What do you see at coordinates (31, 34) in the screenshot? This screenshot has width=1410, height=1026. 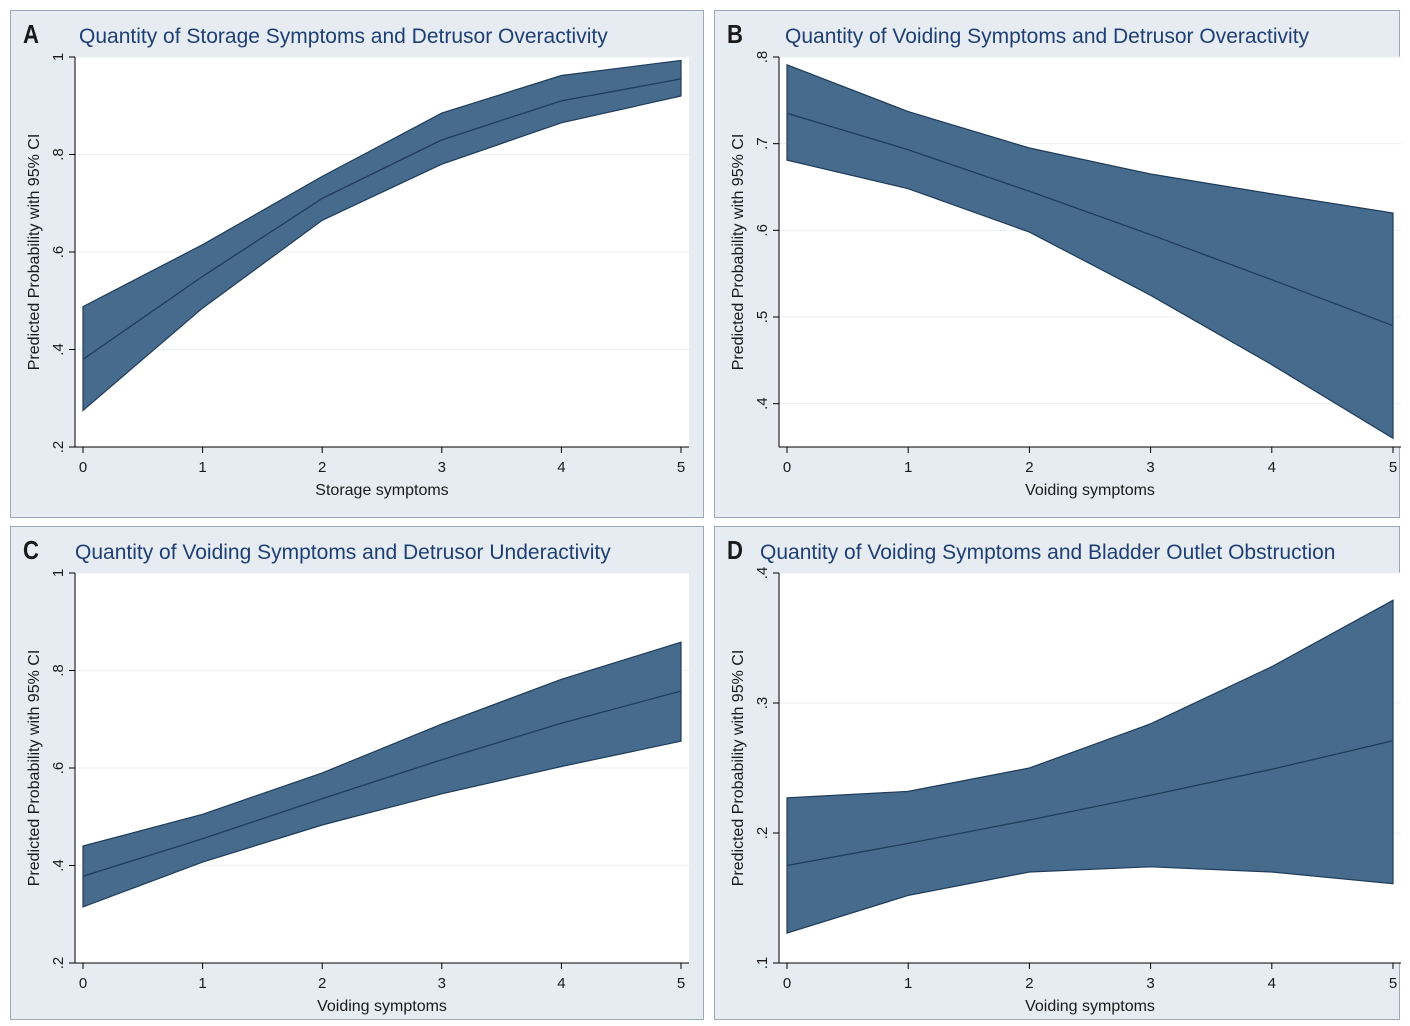 I see `panel-letter: A` at bounding box center [31, 34].